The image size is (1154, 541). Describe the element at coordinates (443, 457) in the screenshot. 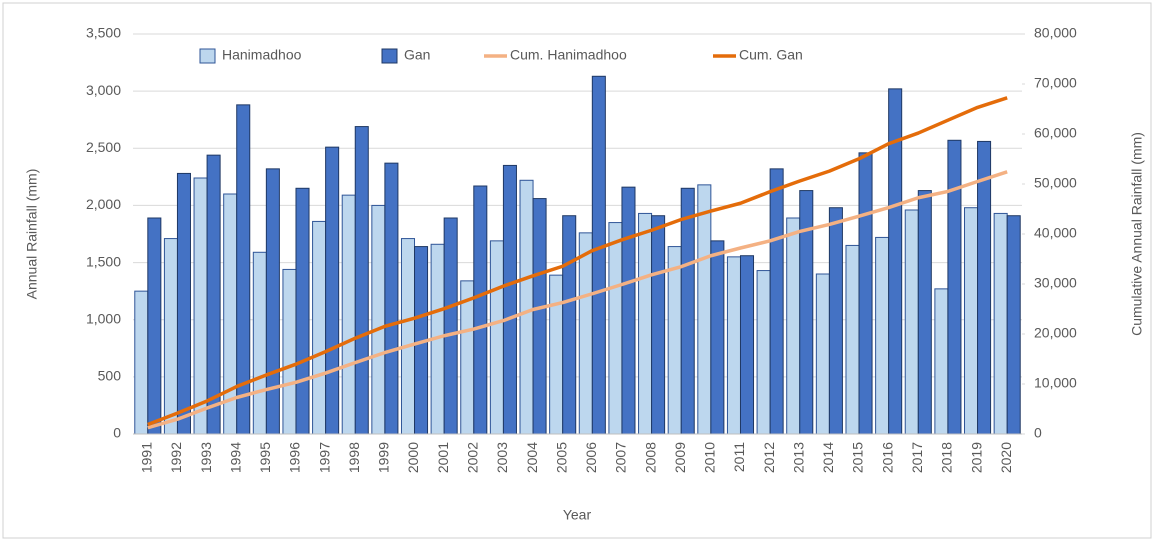

I see `x-tick-label: 2001` at that location.